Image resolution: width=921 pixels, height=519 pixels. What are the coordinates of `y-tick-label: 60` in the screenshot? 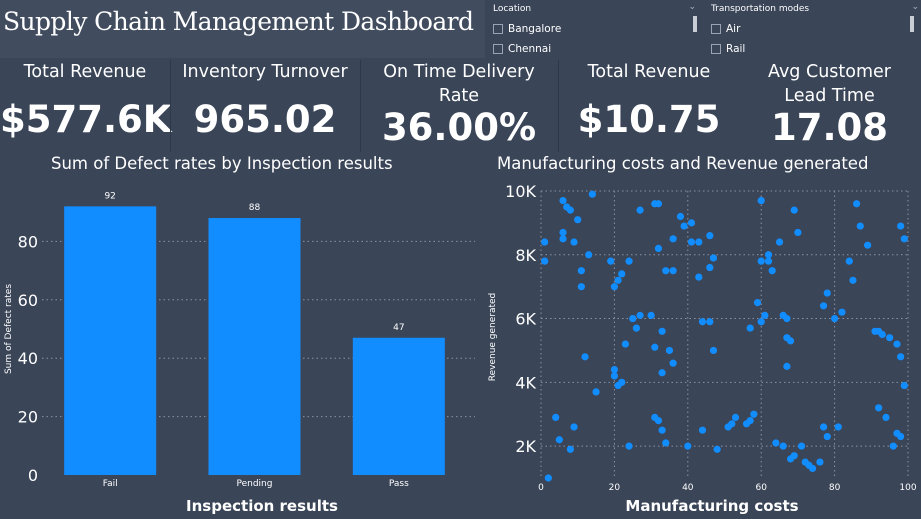 It's located at (28, 300).